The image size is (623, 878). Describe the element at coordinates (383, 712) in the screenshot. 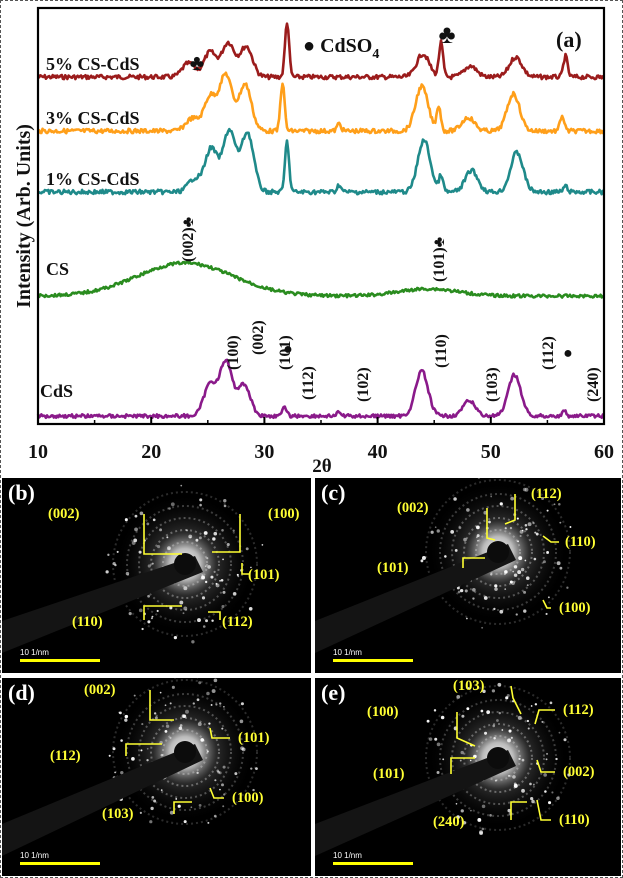

I see `ring-index-label: (100)` at that location.